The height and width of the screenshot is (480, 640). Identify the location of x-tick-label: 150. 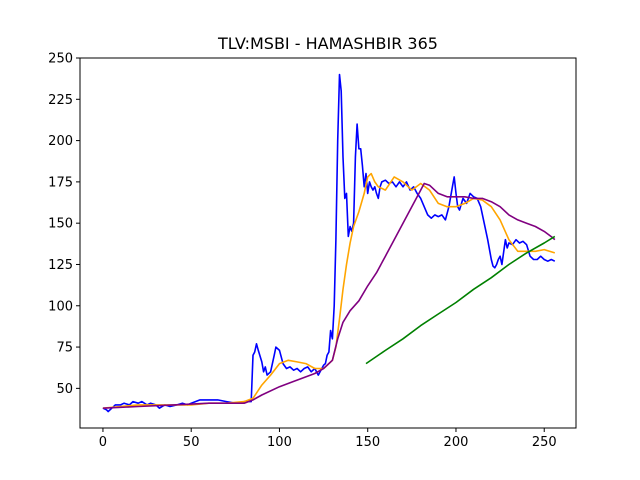
(367, 442).